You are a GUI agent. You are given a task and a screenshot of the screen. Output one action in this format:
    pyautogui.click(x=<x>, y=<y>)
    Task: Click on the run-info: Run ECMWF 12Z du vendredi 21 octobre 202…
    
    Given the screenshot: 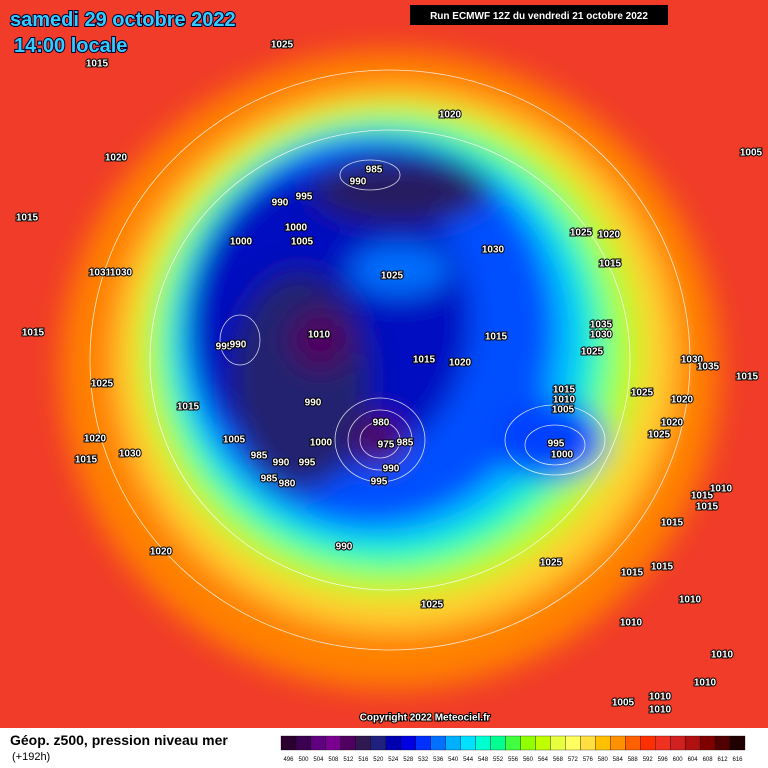 What is the action you would take?
    pyautogui.click(x=539, y=16)
    